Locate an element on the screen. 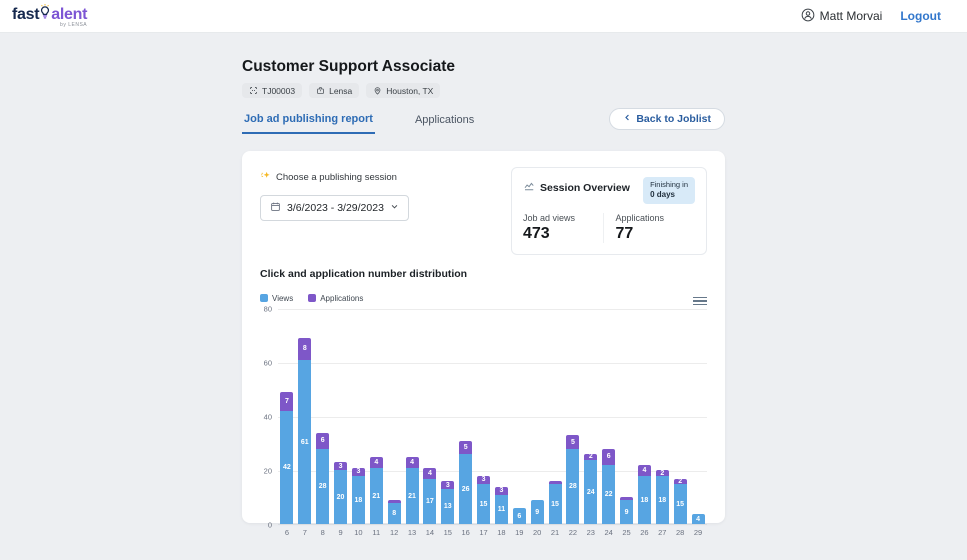 Image resolution: width=967 pixels, height=560 pixels. legend-item-views: Views is located at coordinates (276, 298).